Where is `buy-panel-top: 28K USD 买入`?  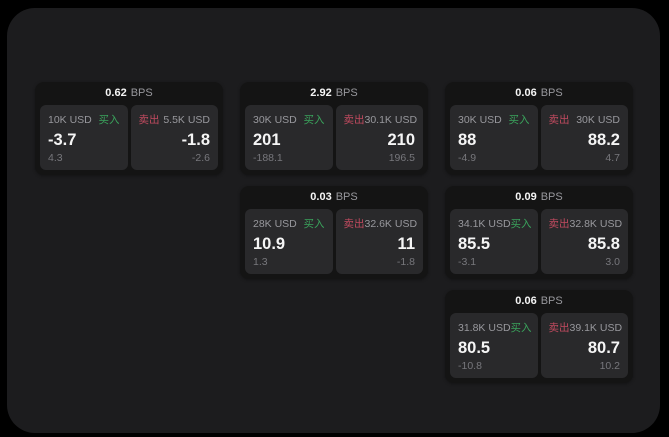
buy-panel-top: 28K USD 买入 is located at coordinates (289, 223).